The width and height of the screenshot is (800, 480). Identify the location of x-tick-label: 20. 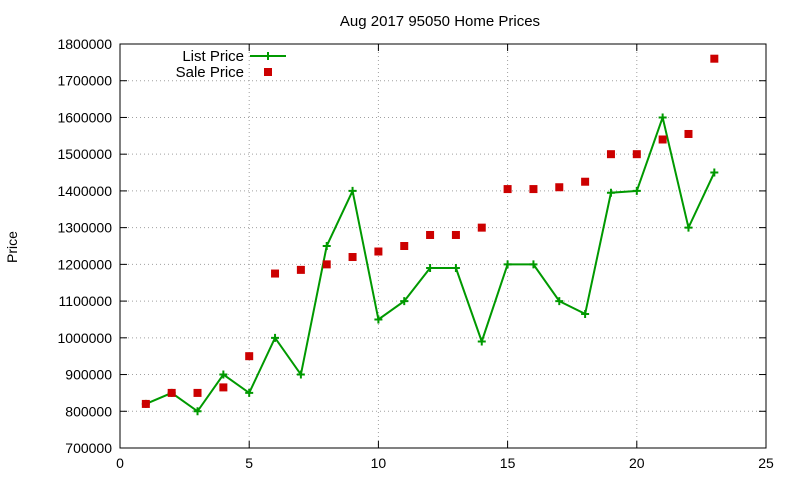
(637, 463).